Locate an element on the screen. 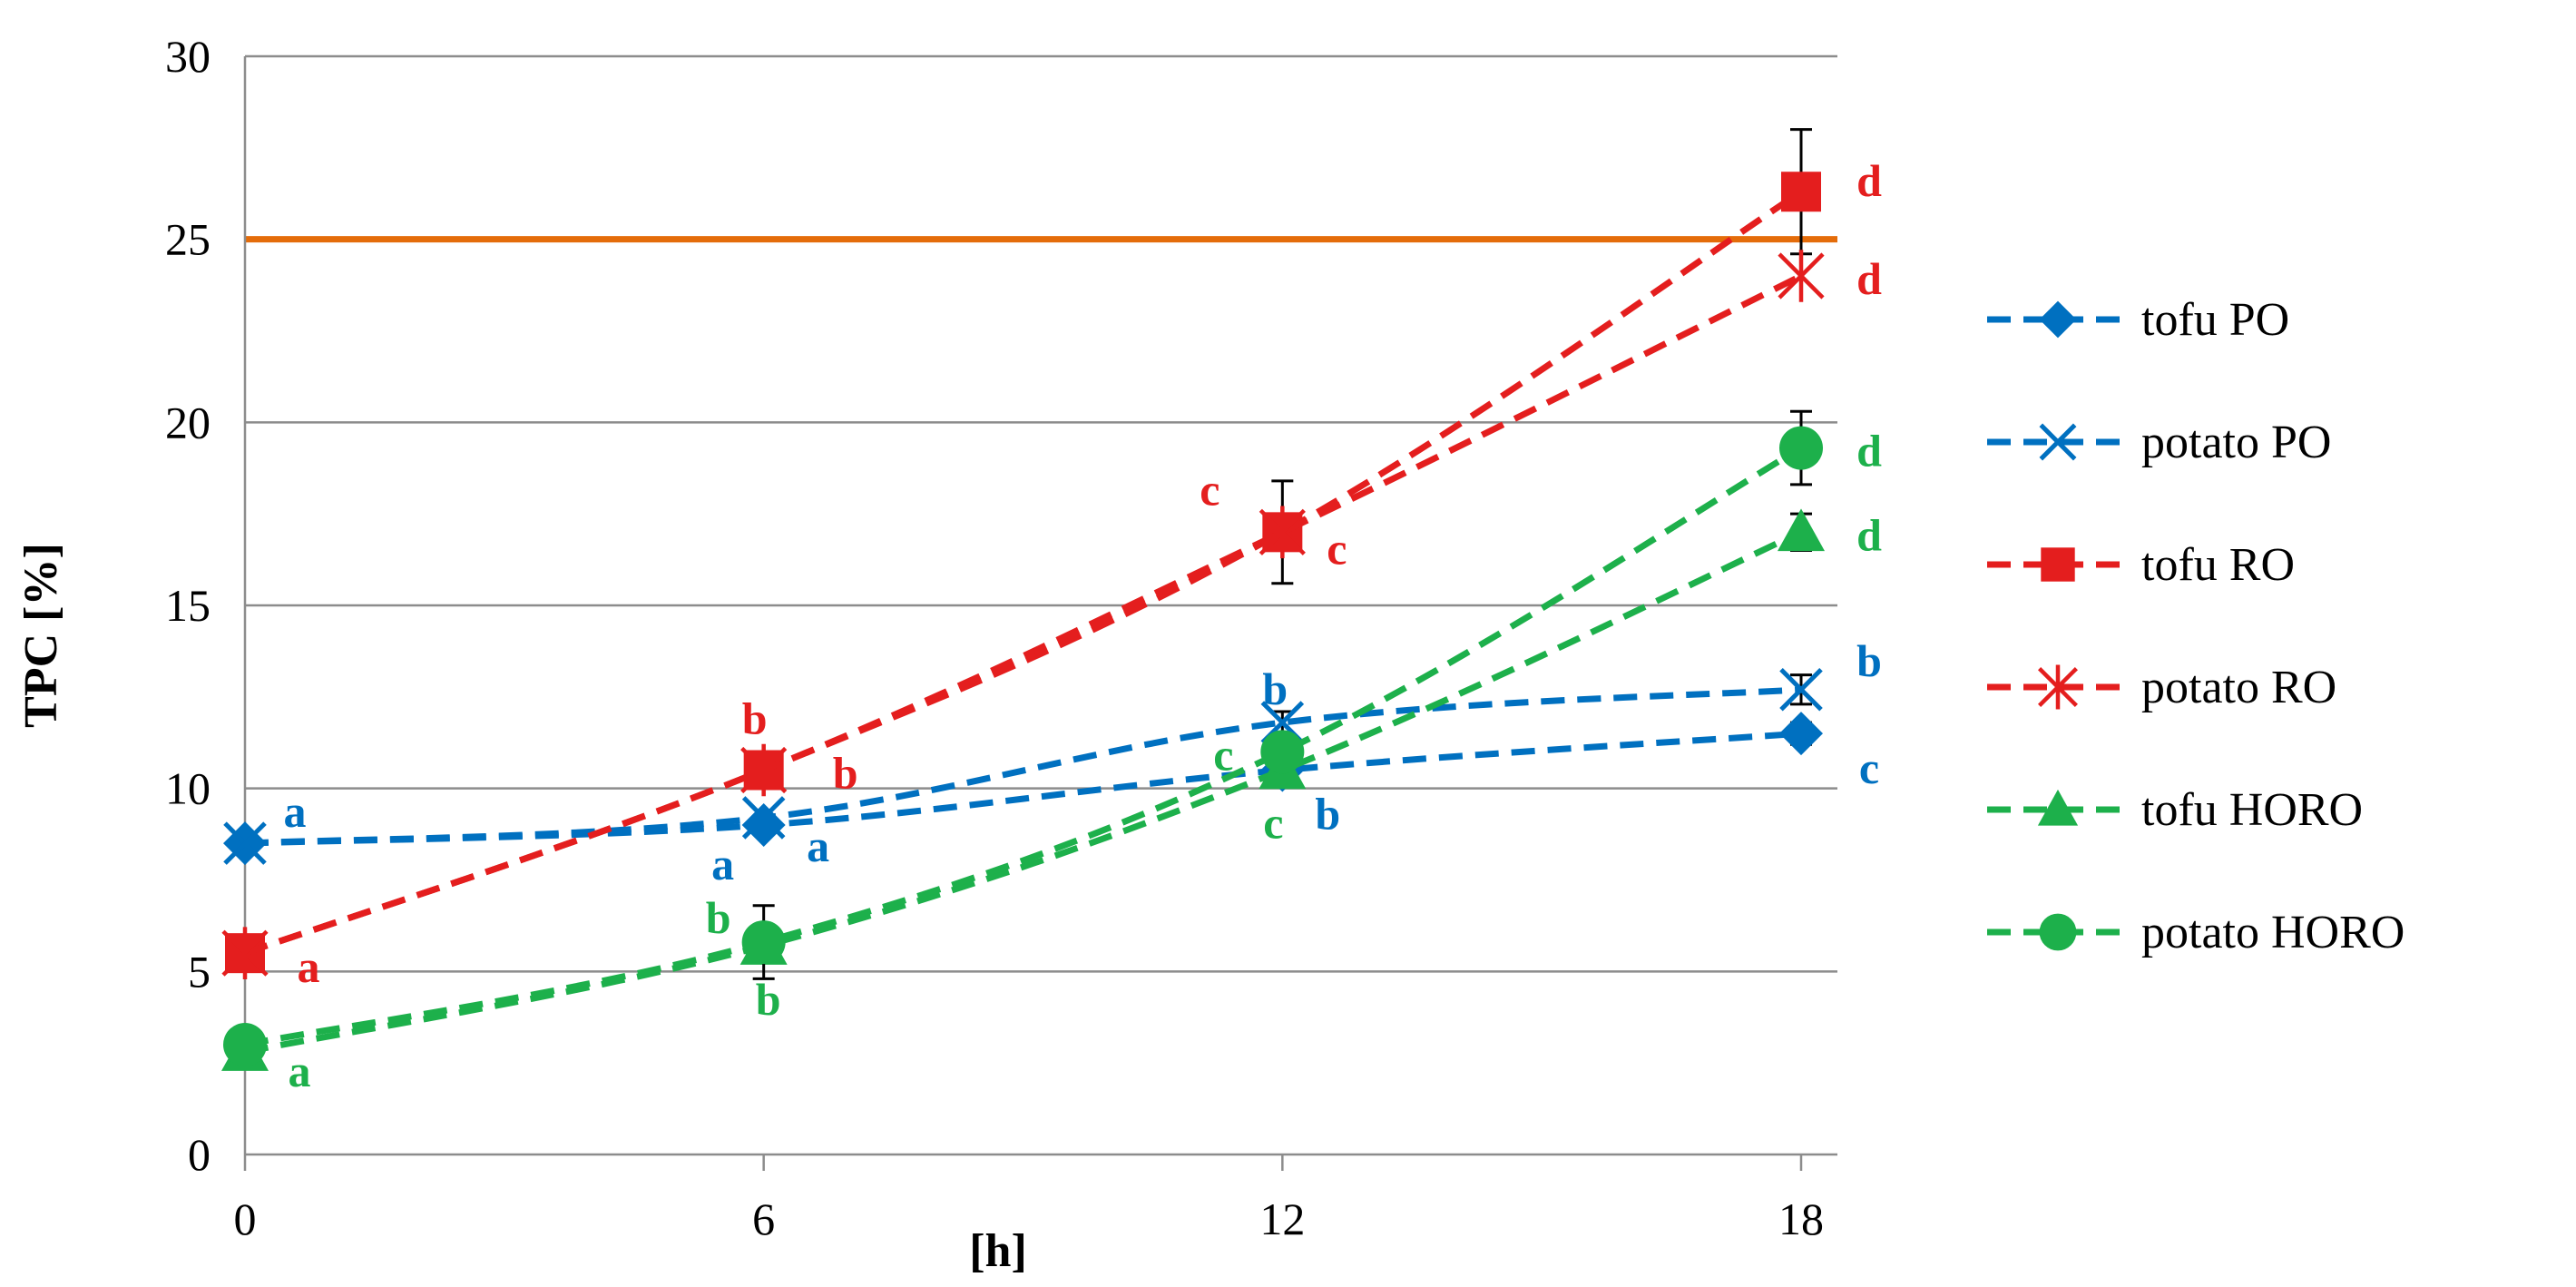 This screenshot has width=2576, height=1287. legend-item: tofu PO is located at coordinates (2138, 320).